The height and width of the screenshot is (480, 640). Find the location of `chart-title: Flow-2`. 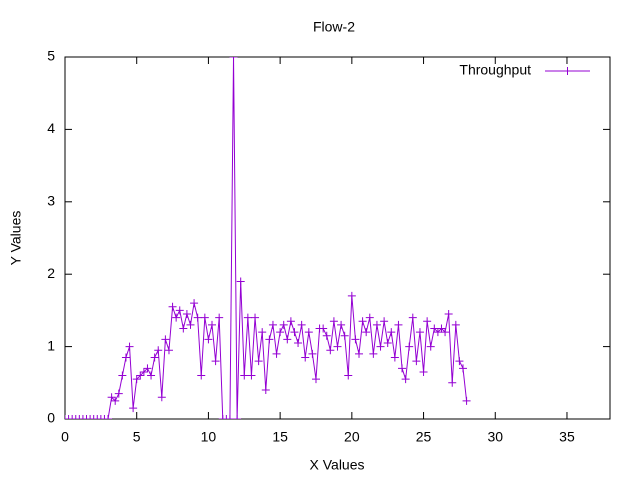

chart-title: Flow-2 is located at coordinates (334, 27).